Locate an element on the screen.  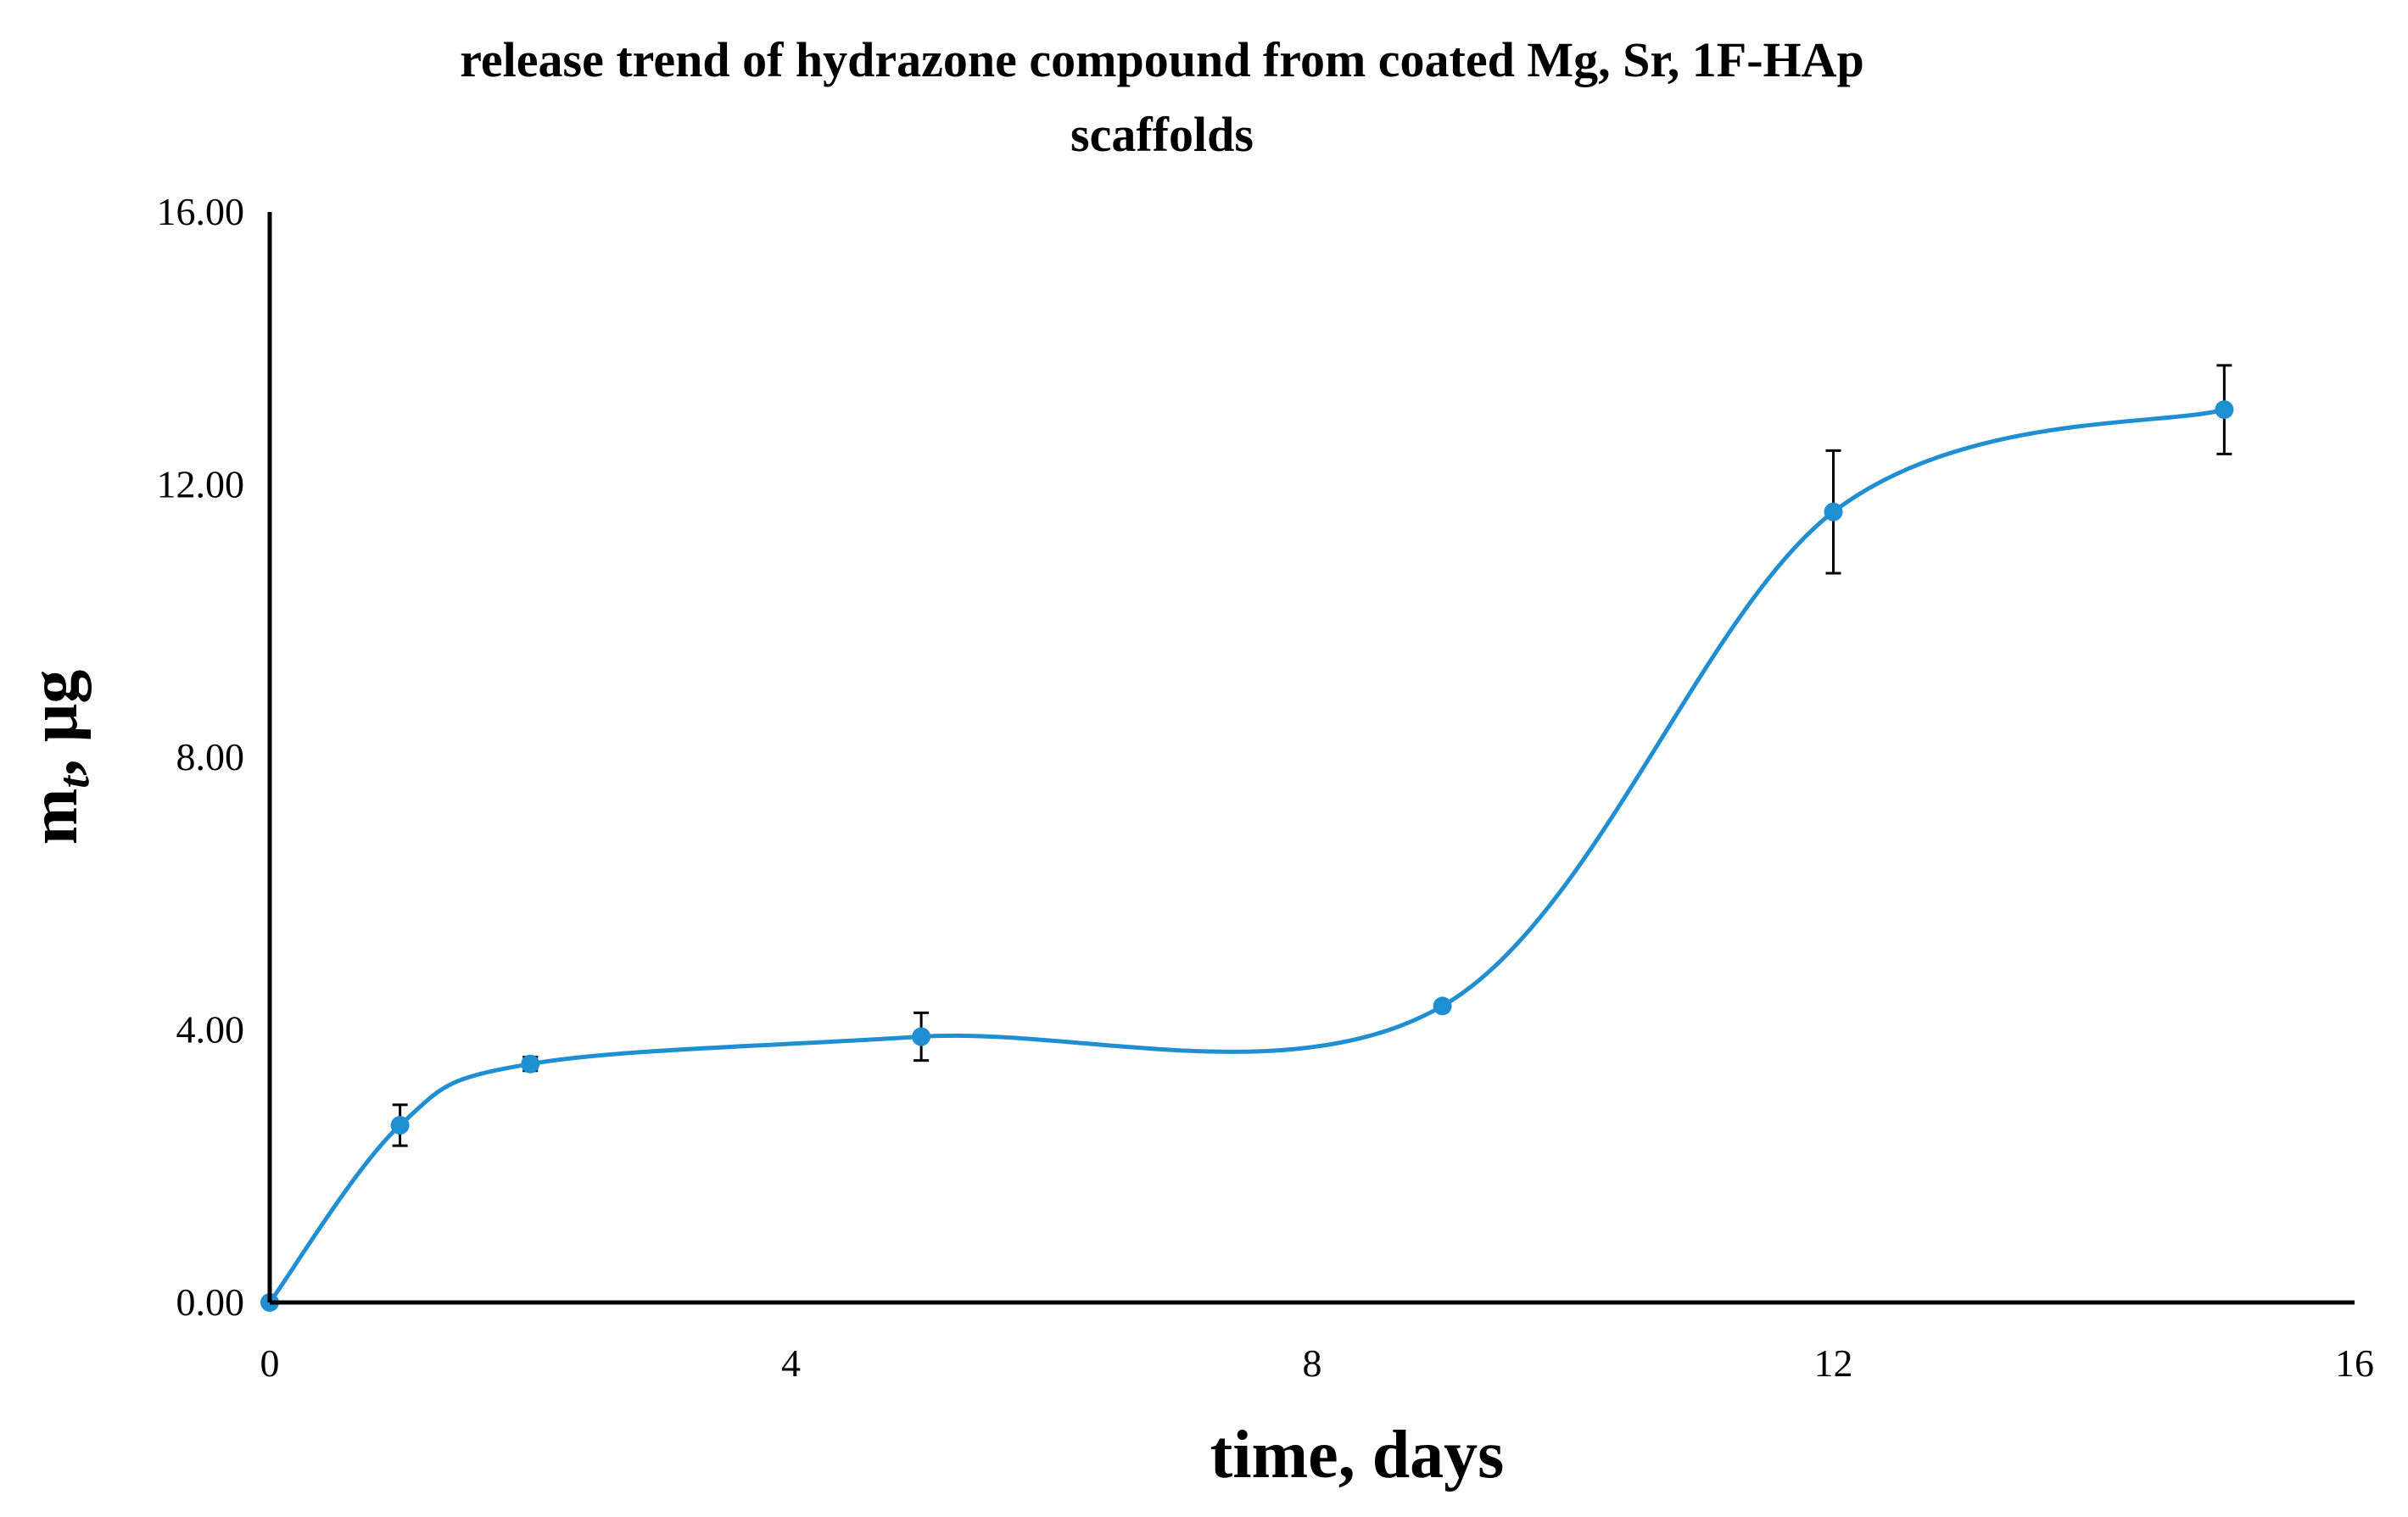
x-tick-label: 8 is located at coordinates (1312, 1363).